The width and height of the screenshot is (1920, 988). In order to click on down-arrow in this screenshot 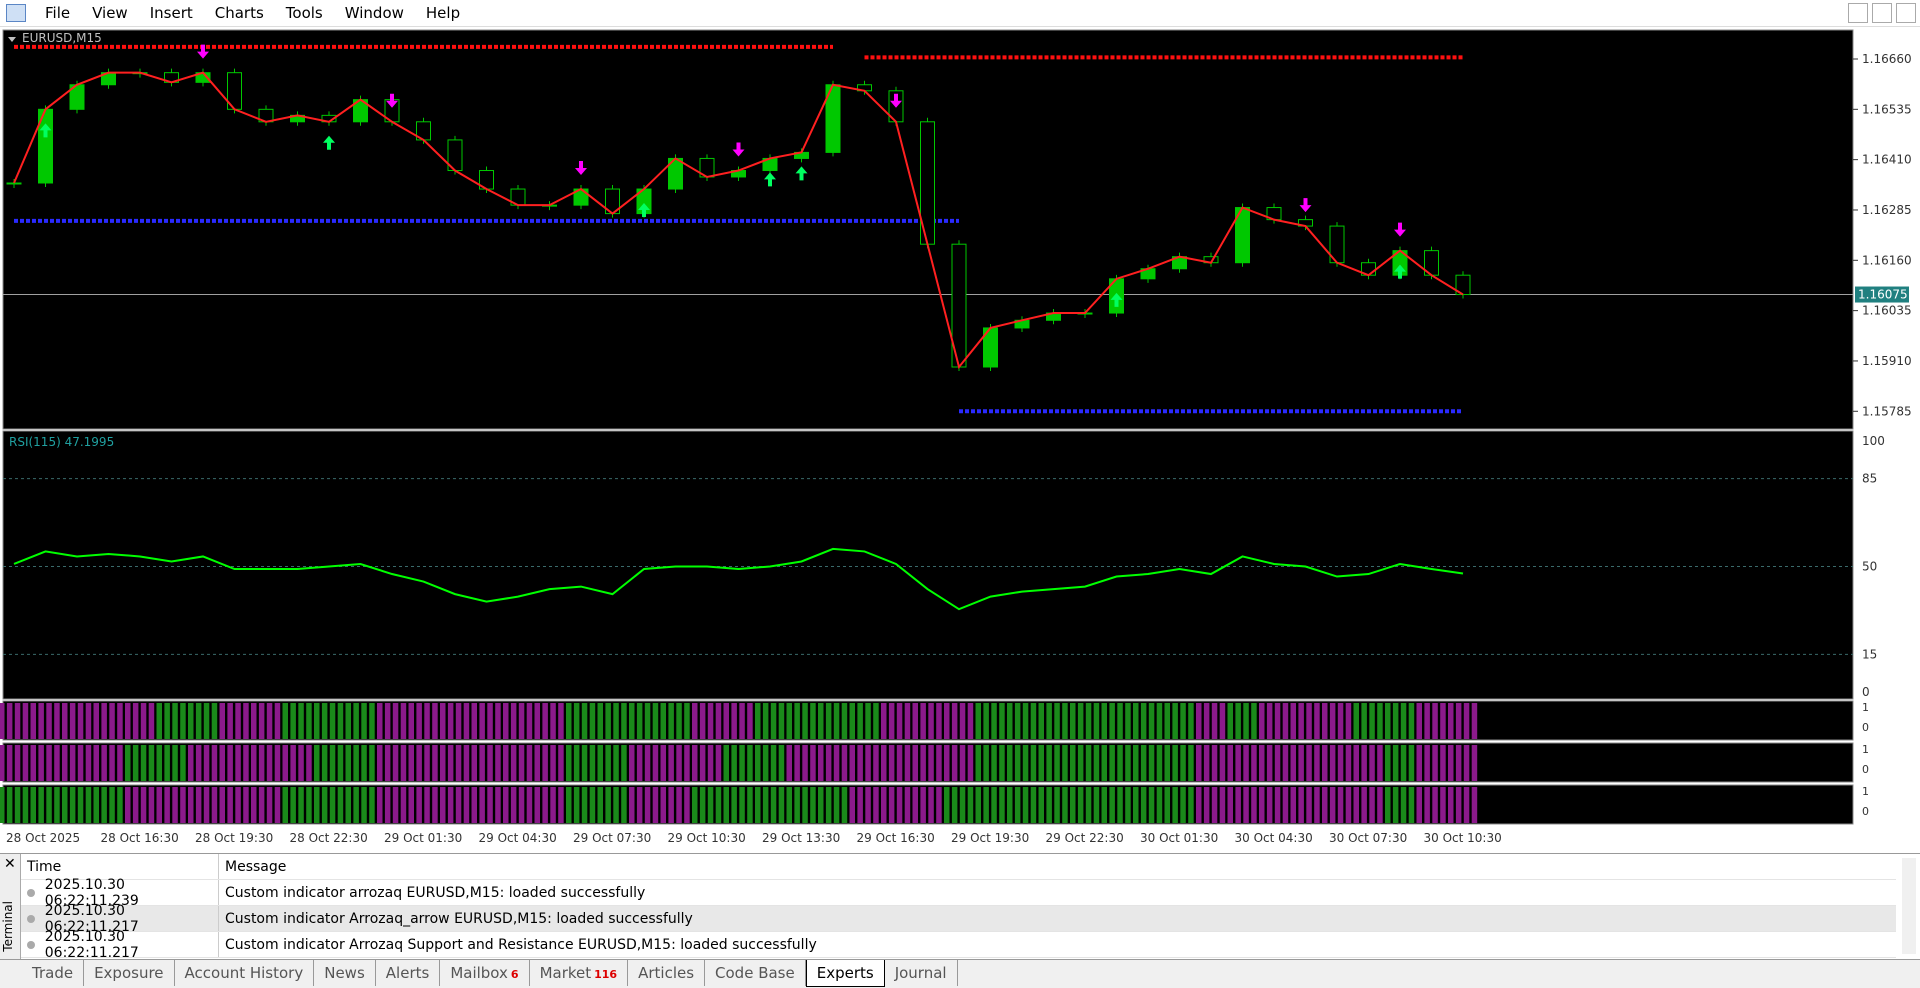, I will do `click(203, 51)`.